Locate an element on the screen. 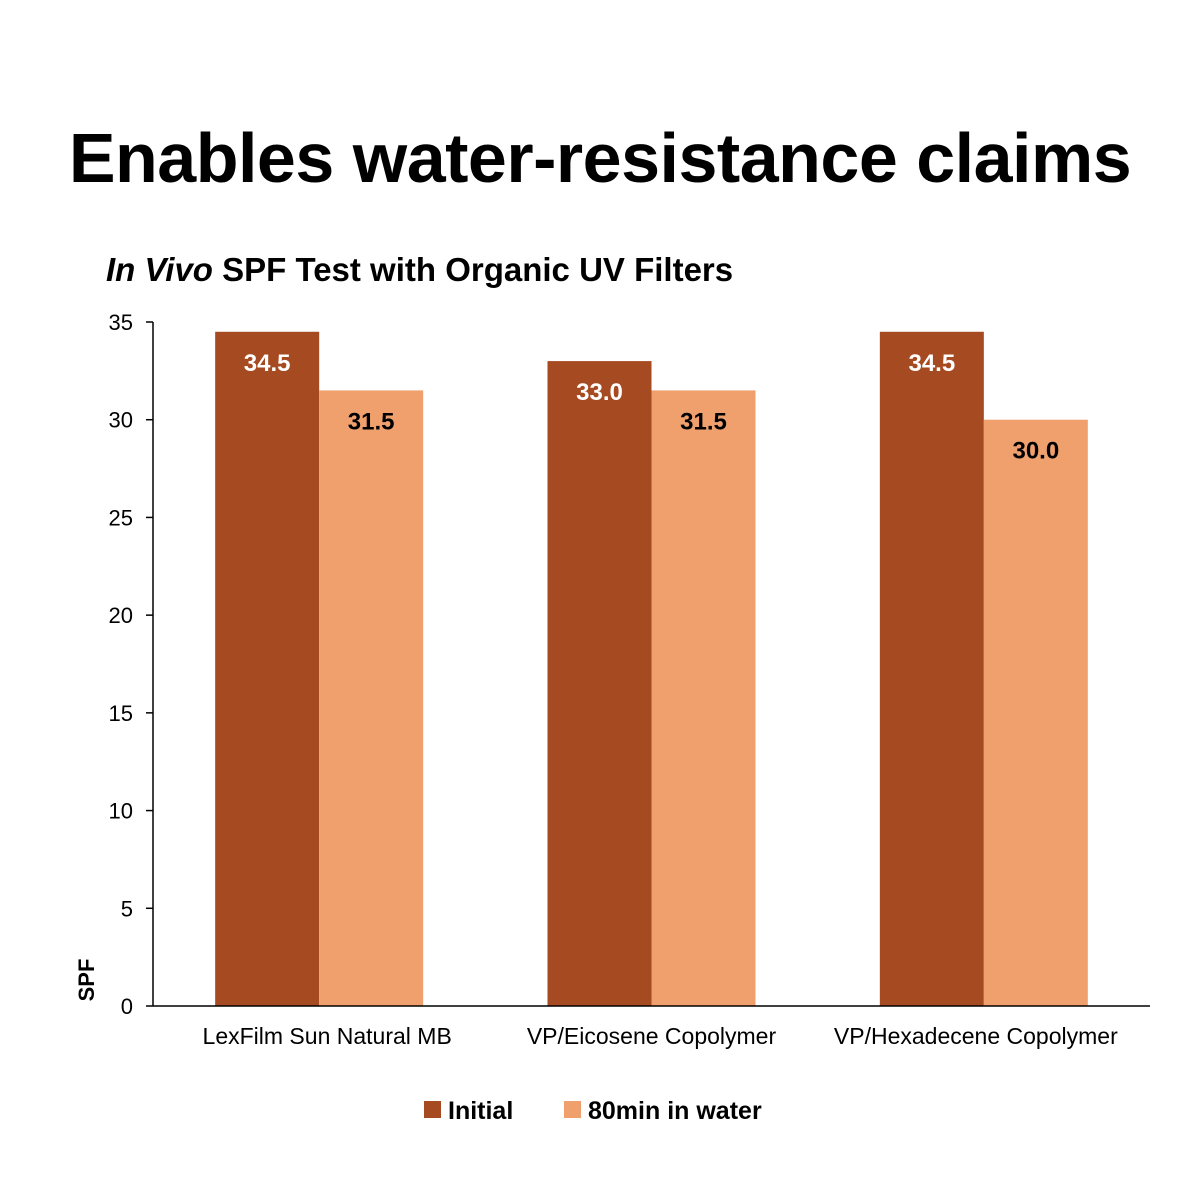  y-axis-title: SPF is located at coordinates (86, 980).